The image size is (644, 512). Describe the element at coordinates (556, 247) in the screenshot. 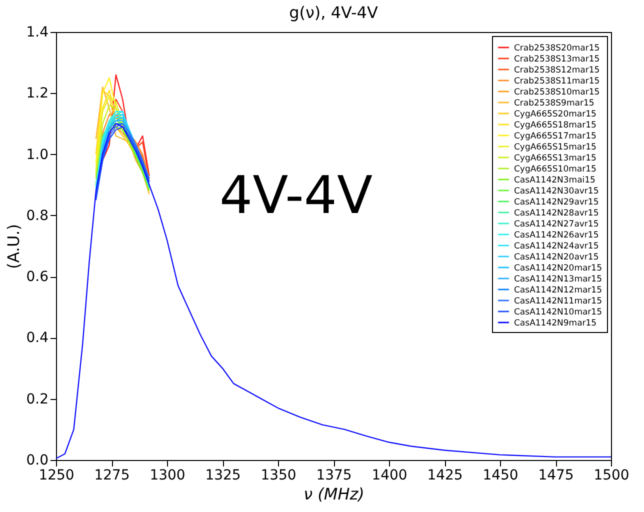

I see `legend-label: CasA1142N24avr15` at that location.